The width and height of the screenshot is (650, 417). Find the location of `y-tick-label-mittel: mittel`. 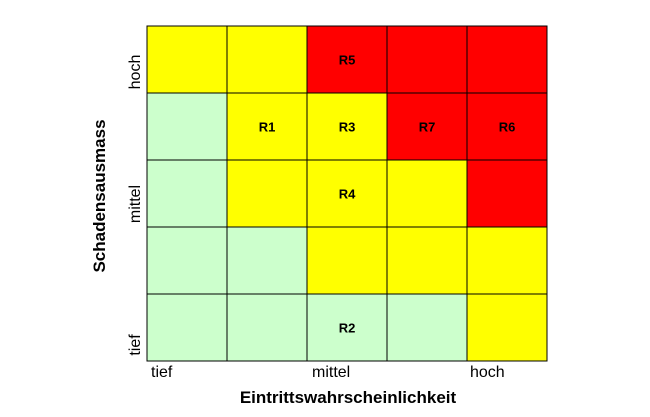

y-tick-label-mittel: mittel is located at coordinates (135, 204).